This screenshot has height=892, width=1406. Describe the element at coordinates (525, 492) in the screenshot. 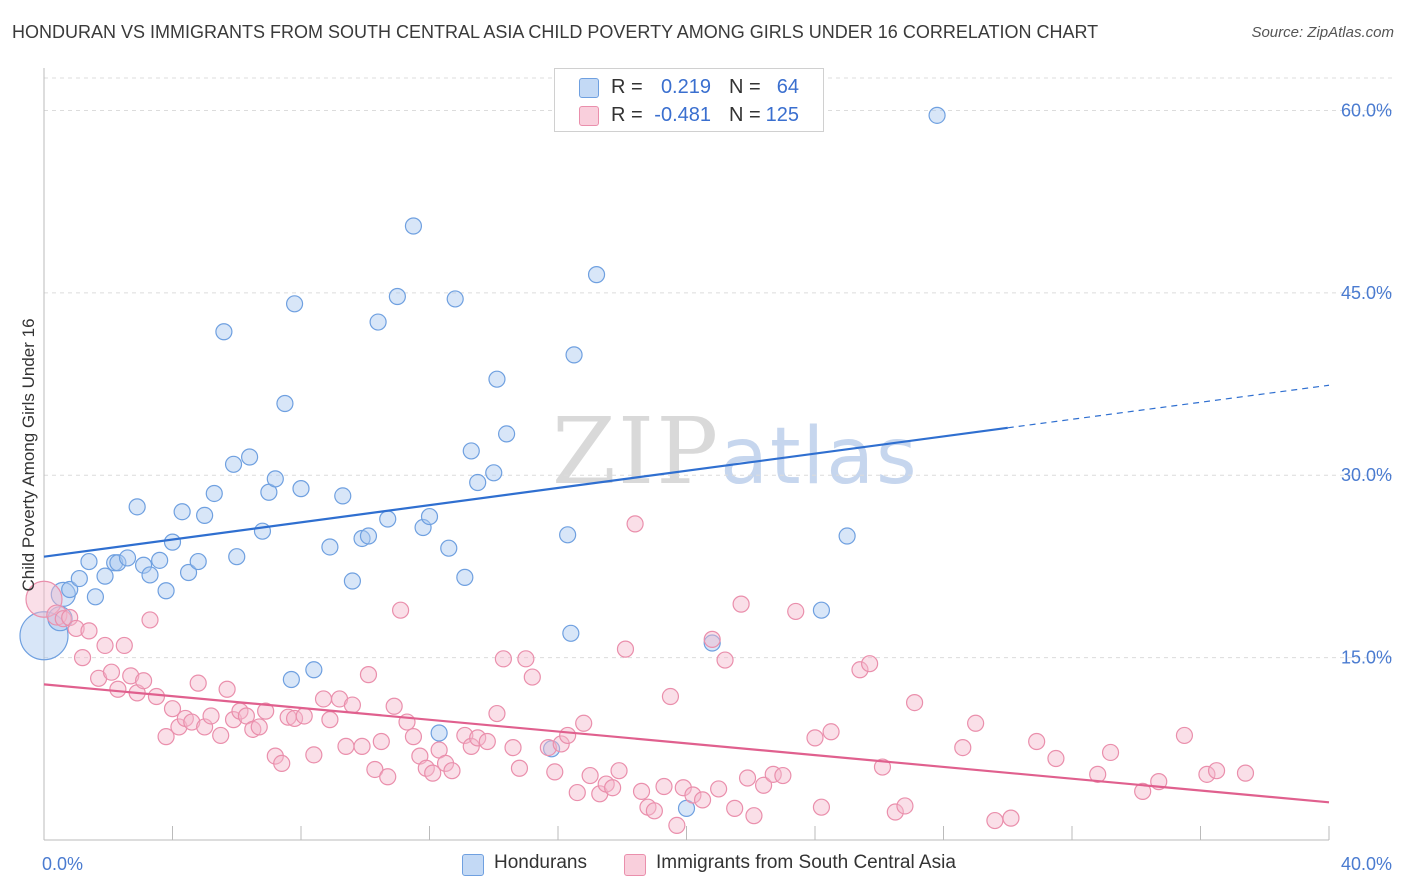

I see `honduran-trend-line` at that location.